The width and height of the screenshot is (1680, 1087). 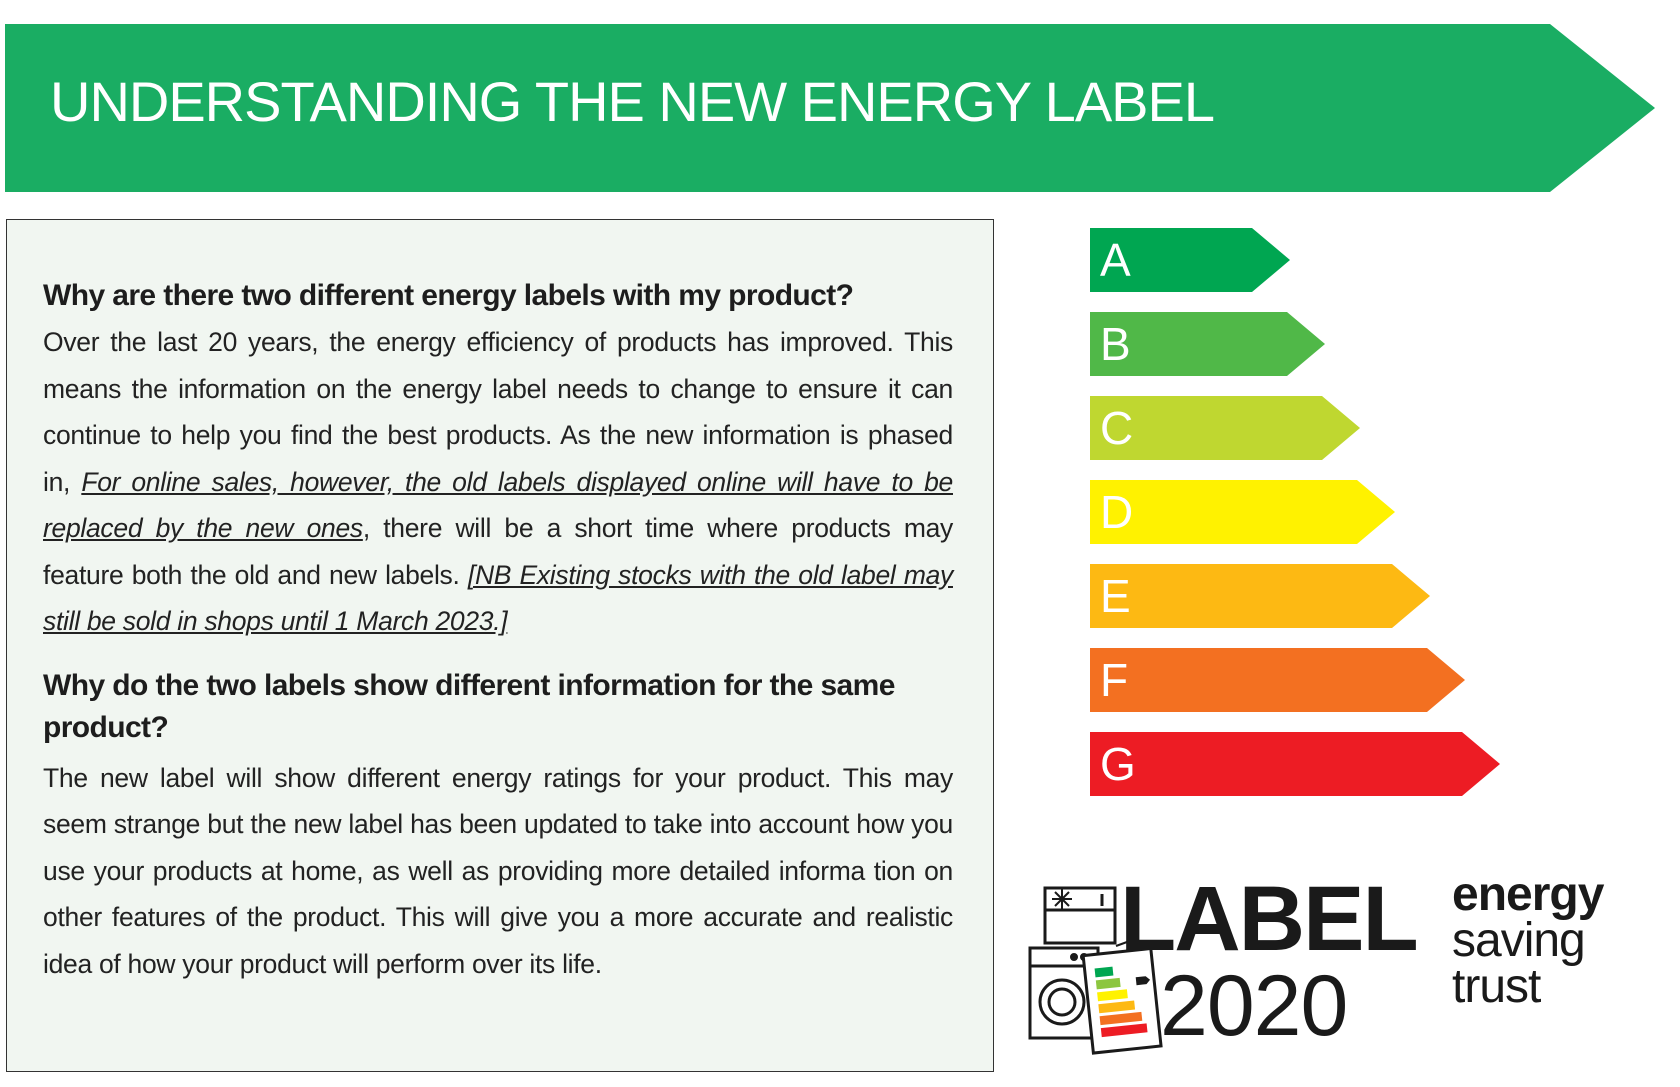 What do you see at coordinates (1115, 260) in the screenshot?
I see `rating-letter-a: A` at bounding box center [1115, 260].